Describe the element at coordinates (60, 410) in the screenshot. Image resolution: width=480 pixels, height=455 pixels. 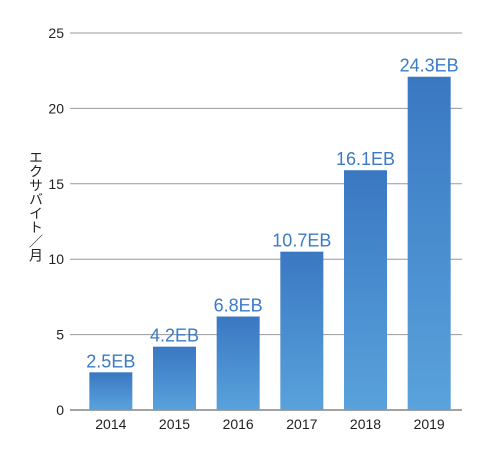
I see `y-tick-label: 0` at that location.